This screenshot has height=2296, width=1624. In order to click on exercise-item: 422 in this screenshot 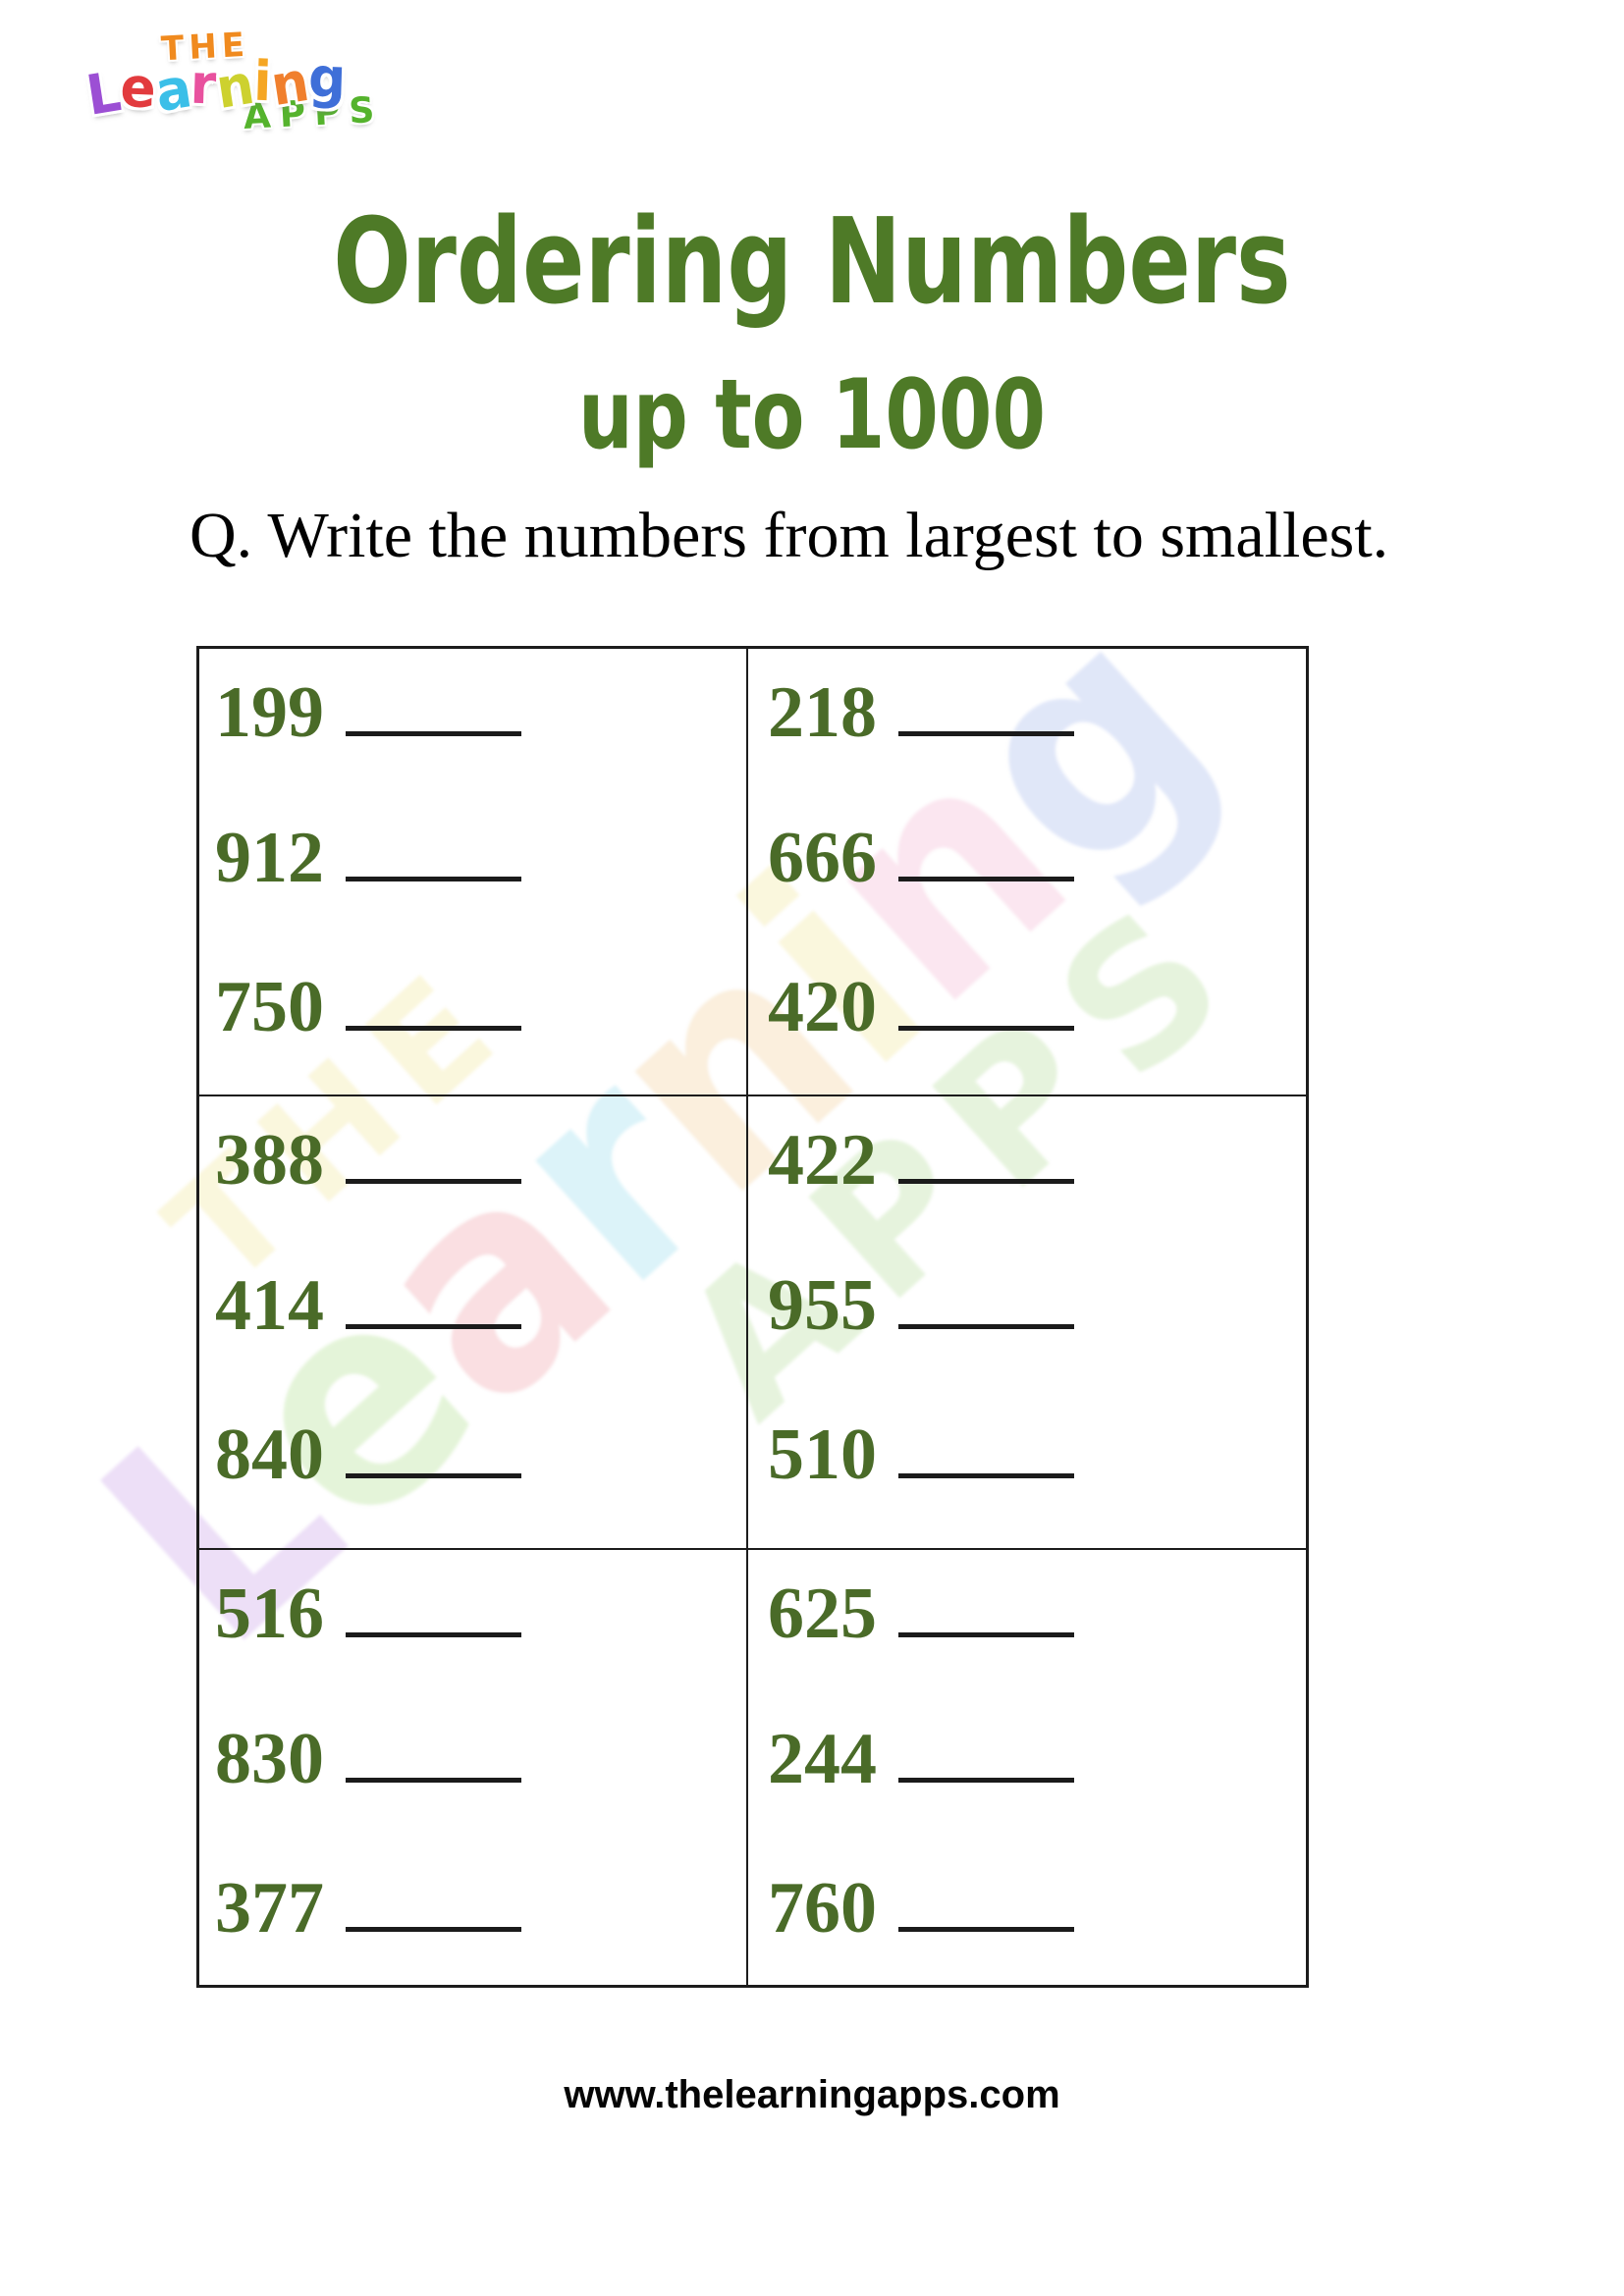, I will do `click(921, 1160)`.